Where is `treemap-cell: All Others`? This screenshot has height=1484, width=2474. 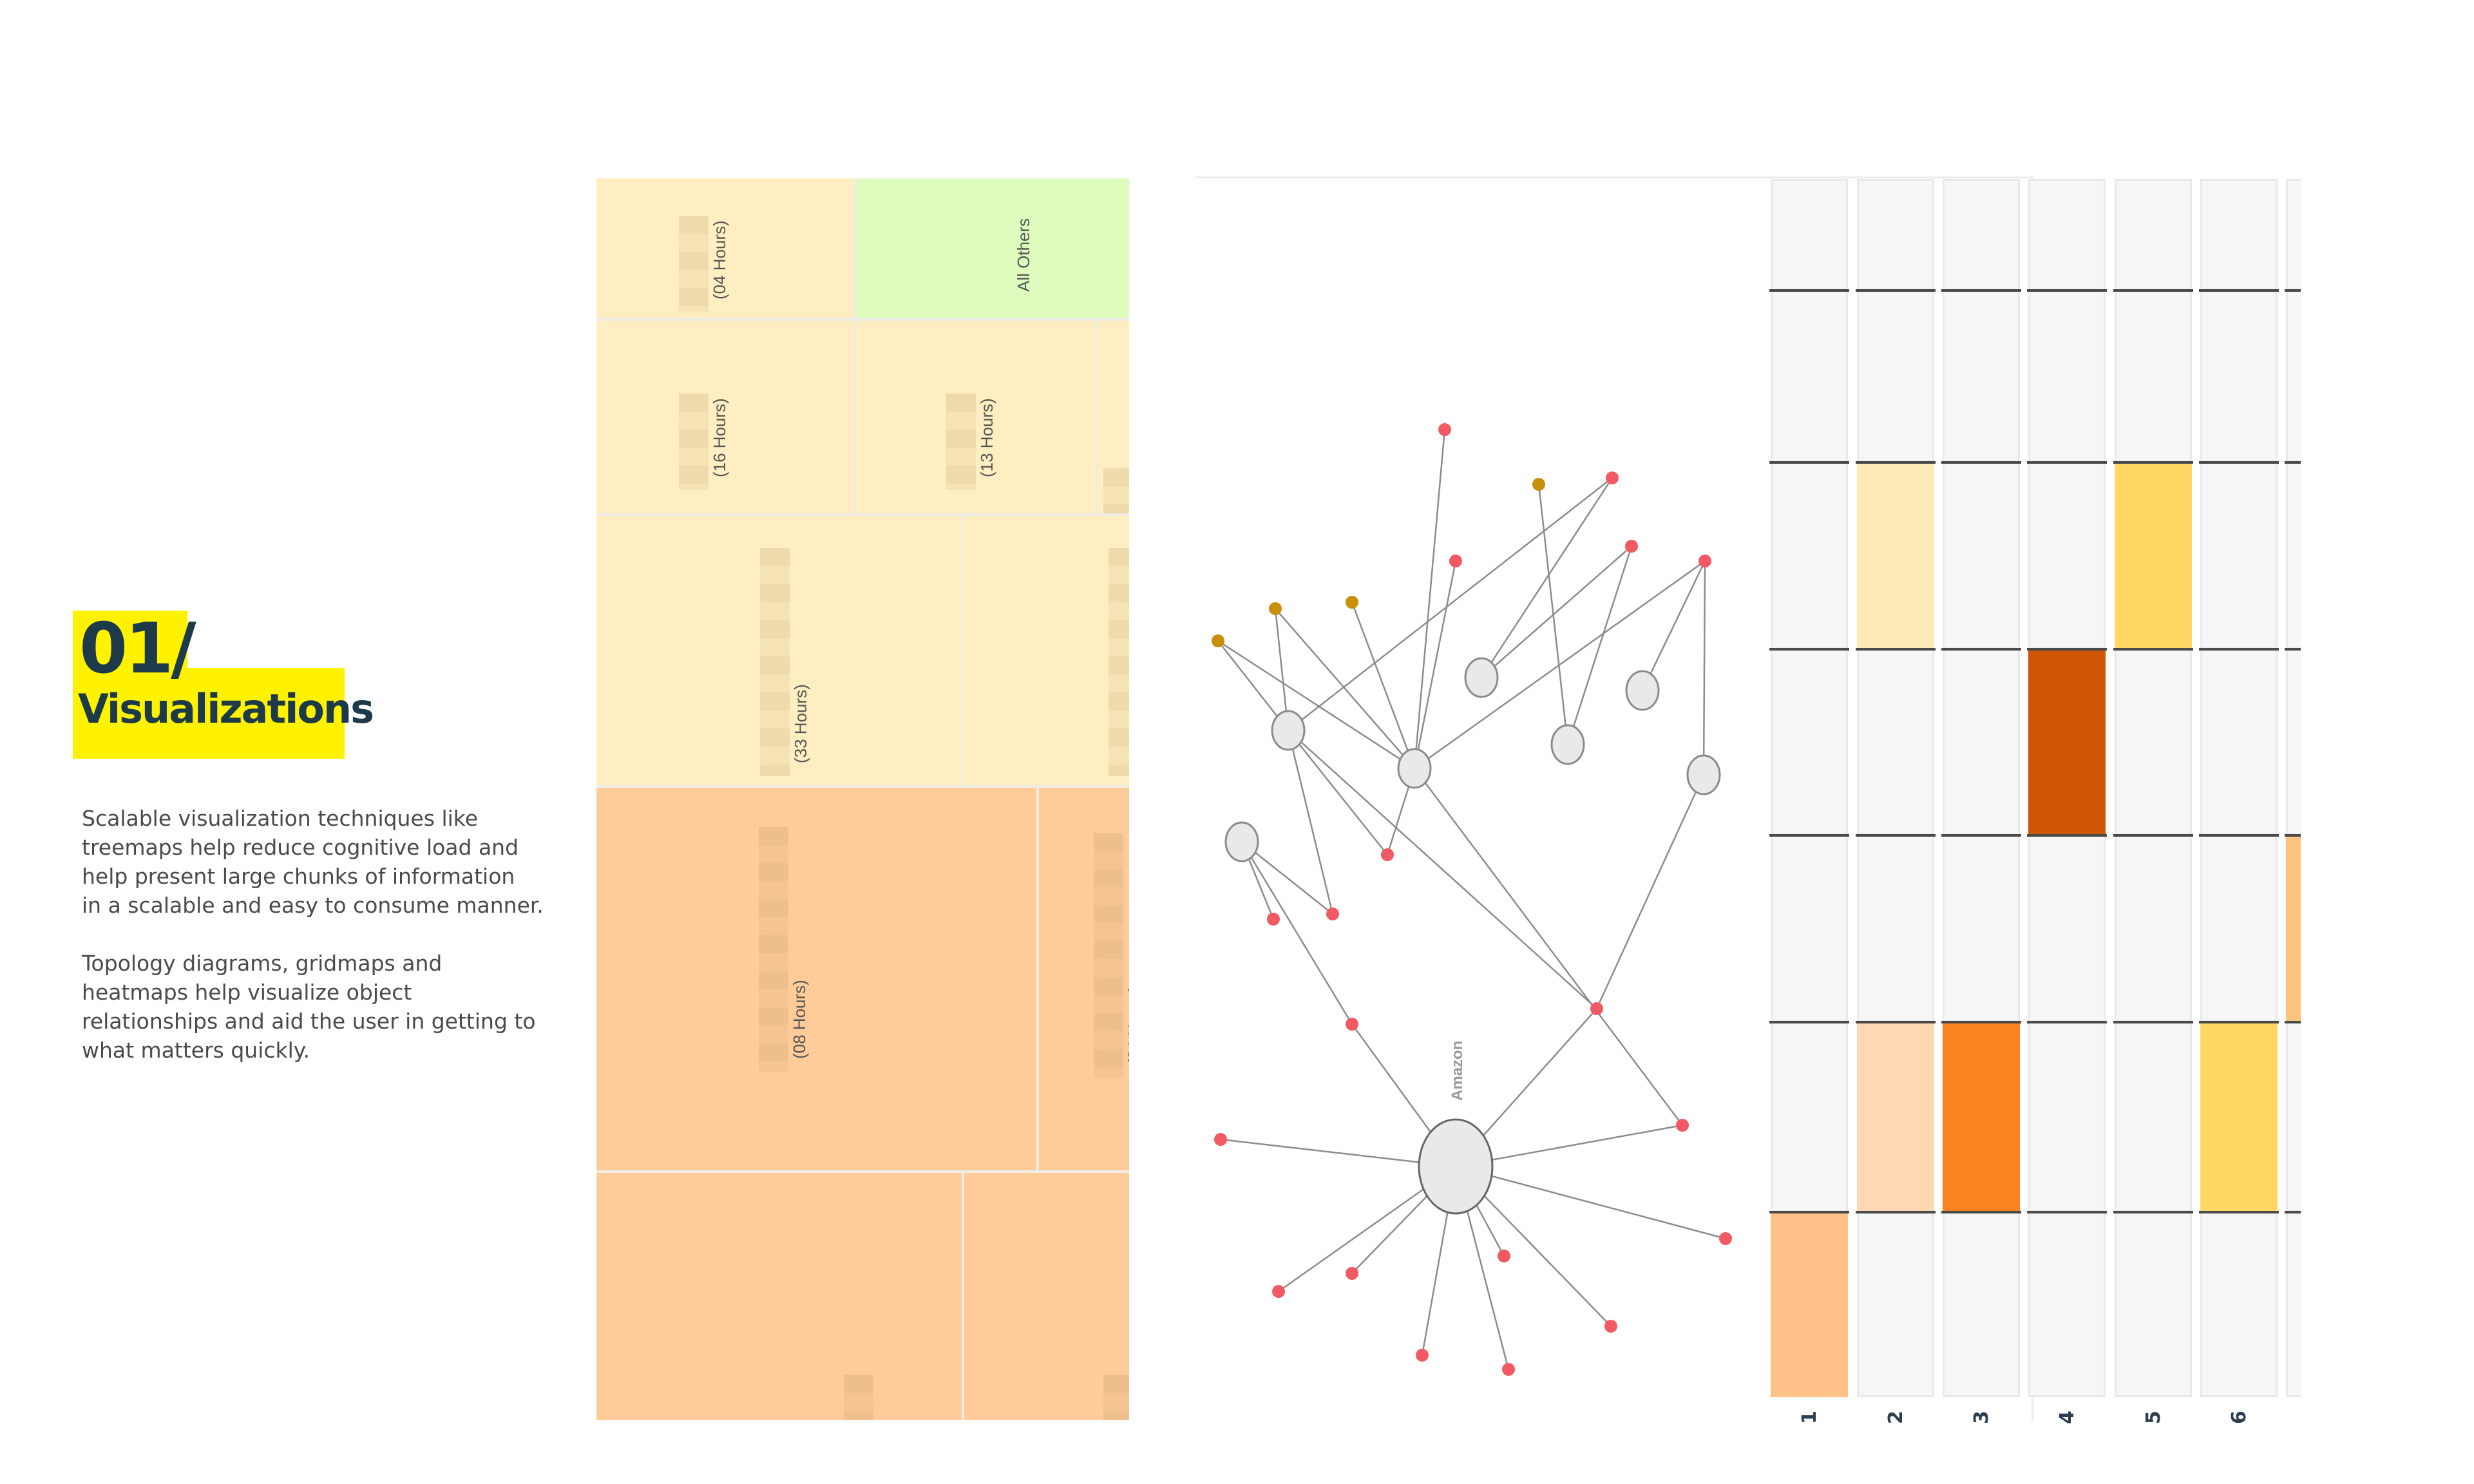 treemap-cell: All Others is located at coordinates (992, 248).